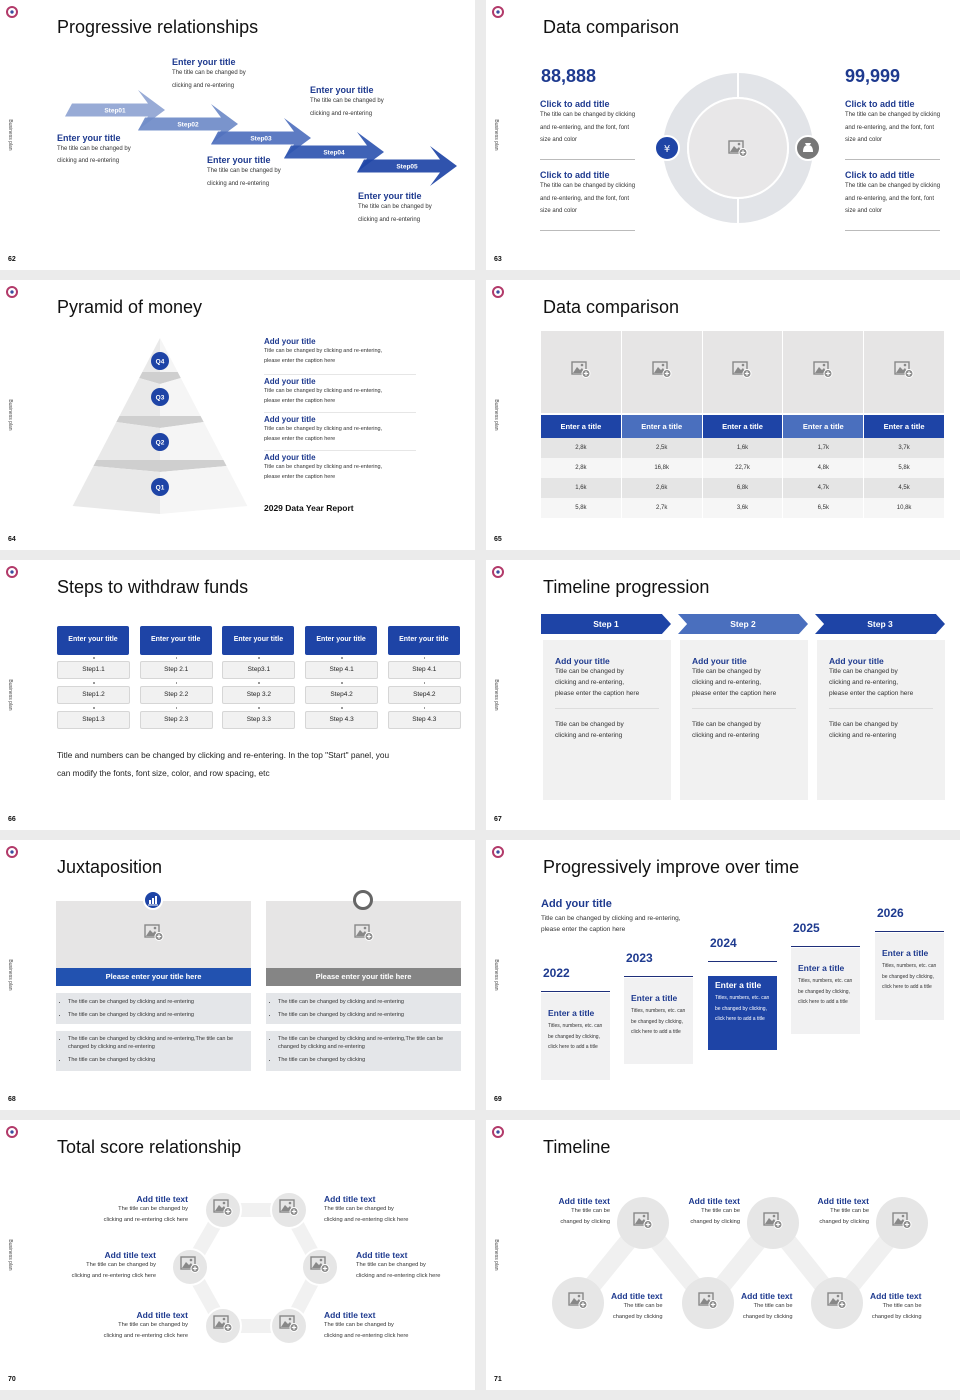  Describe the element at coordinates (176, 695) in the screenshot. I see `step-box: Step 2.2` at that location.